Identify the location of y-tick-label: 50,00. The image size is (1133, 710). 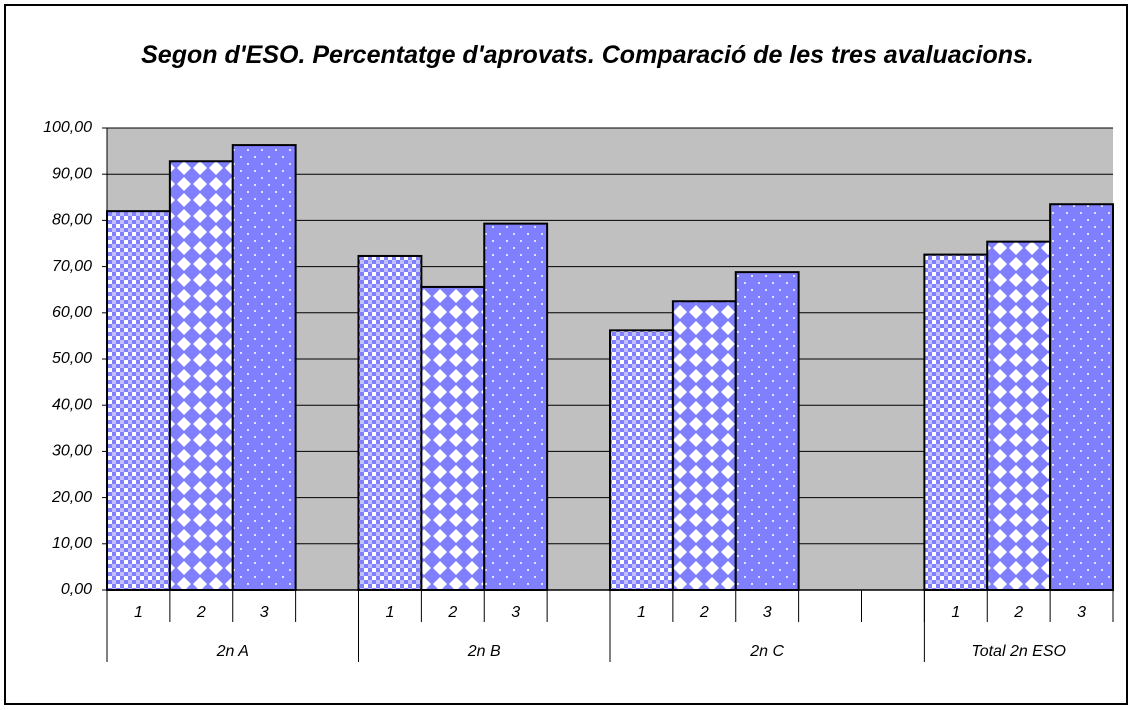
(72, 358).